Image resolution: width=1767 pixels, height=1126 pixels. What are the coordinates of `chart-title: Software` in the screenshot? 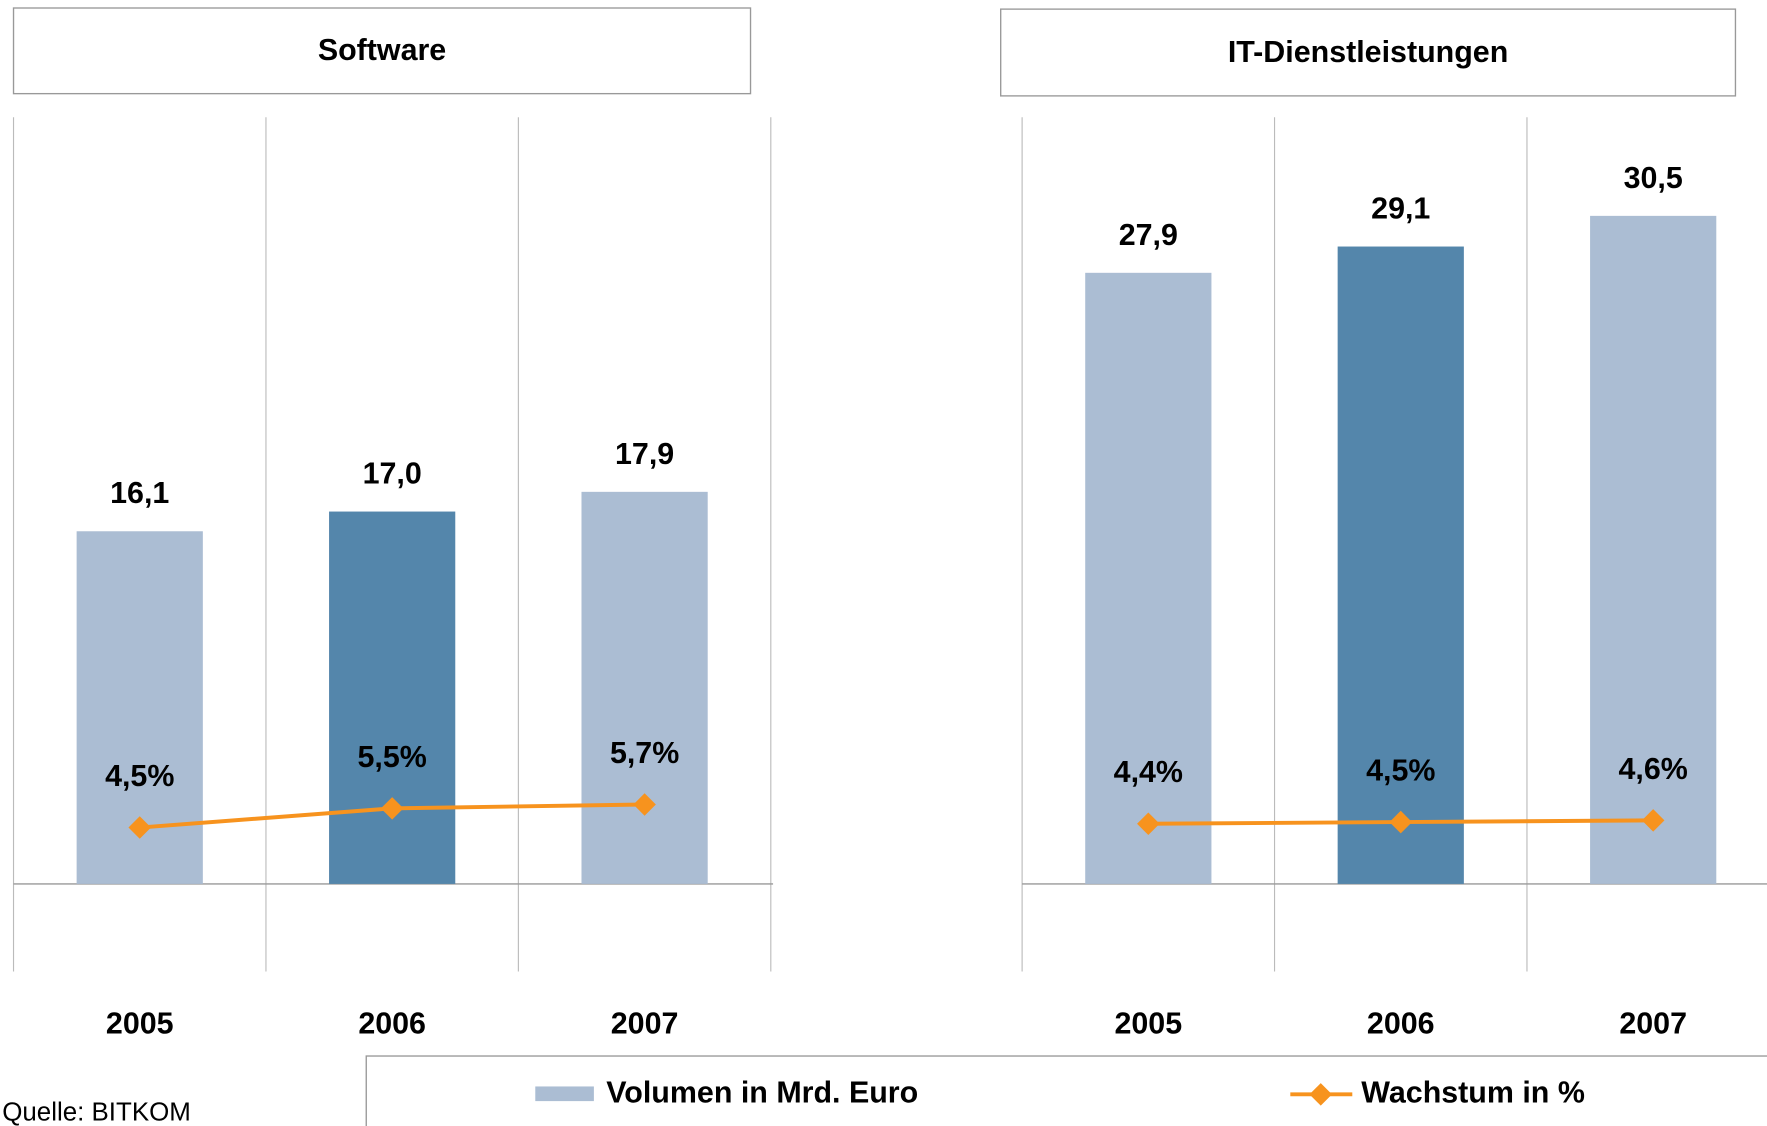 It's located at (382, 50).